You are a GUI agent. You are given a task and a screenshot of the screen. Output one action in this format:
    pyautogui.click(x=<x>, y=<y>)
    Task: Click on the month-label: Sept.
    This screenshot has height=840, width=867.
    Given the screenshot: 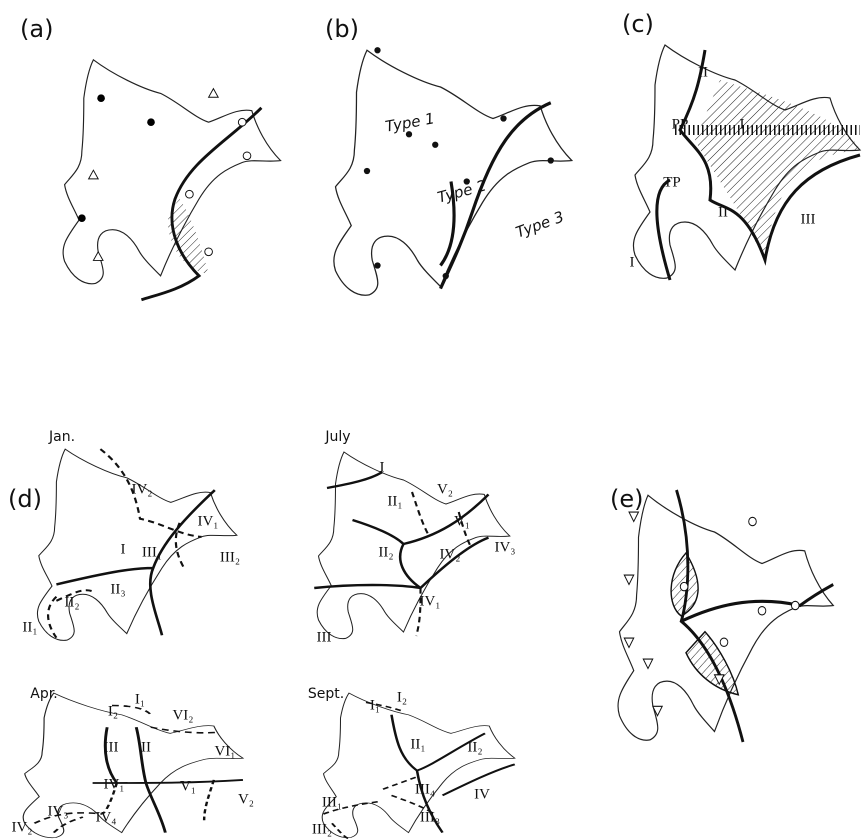 What is the action you would take?
    pyautogui.click(x=326, y=694)
    